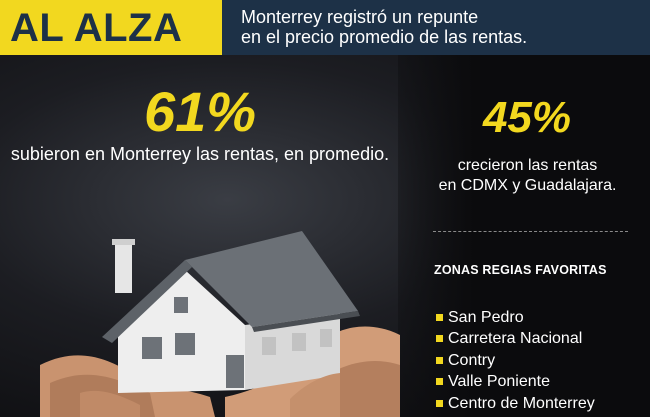 The width and height of the screenshot is (650, 417). I want to click on zona-label: Valle Poniente, so click(499, 382).